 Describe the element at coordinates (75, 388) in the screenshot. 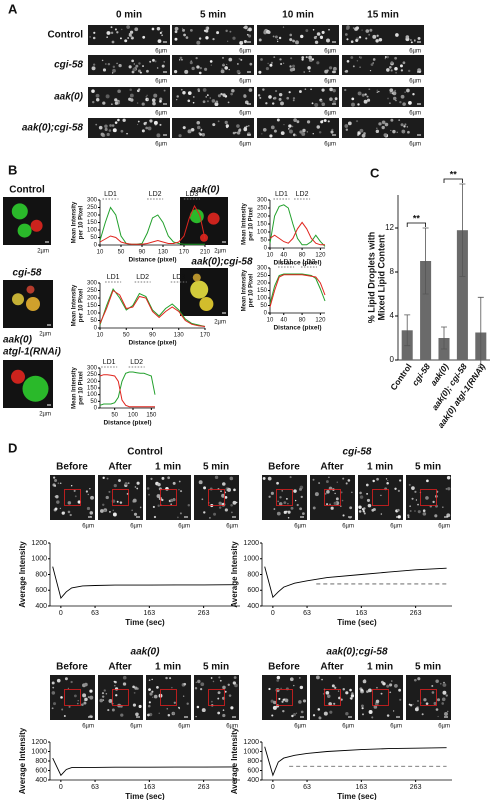

I see `y-axis-label: Mean Intensity` at that location.